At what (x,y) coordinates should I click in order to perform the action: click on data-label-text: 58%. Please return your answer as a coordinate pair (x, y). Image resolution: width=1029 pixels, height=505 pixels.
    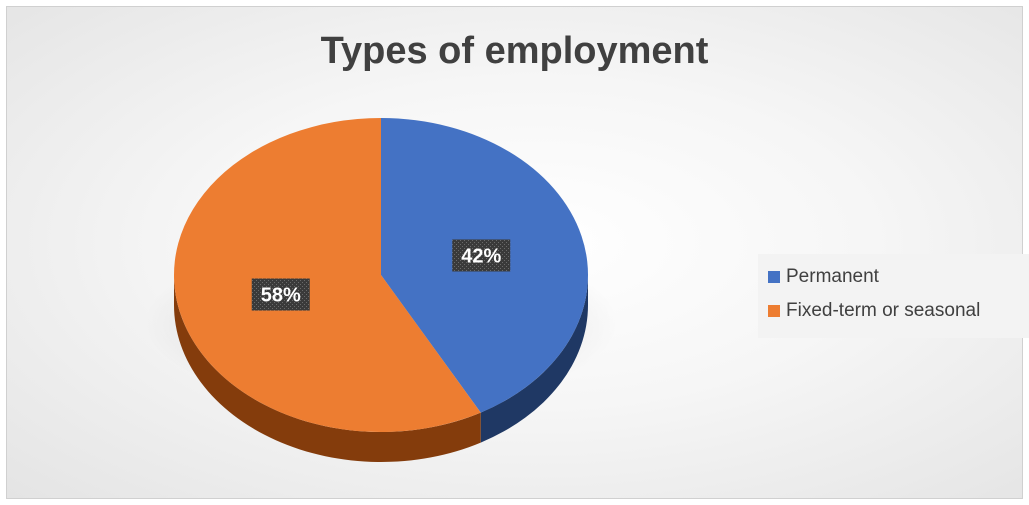
    Looking at the image, I should click on (281, 296).